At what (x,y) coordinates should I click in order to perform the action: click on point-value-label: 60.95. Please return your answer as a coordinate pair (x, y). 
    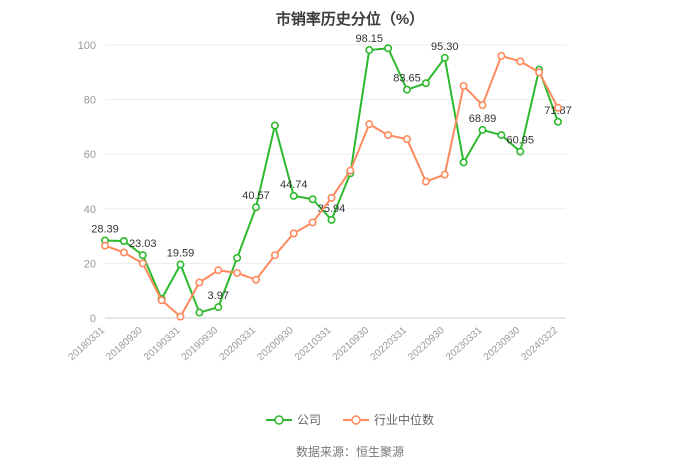
    Looking at the image, I should click on (520, 141).